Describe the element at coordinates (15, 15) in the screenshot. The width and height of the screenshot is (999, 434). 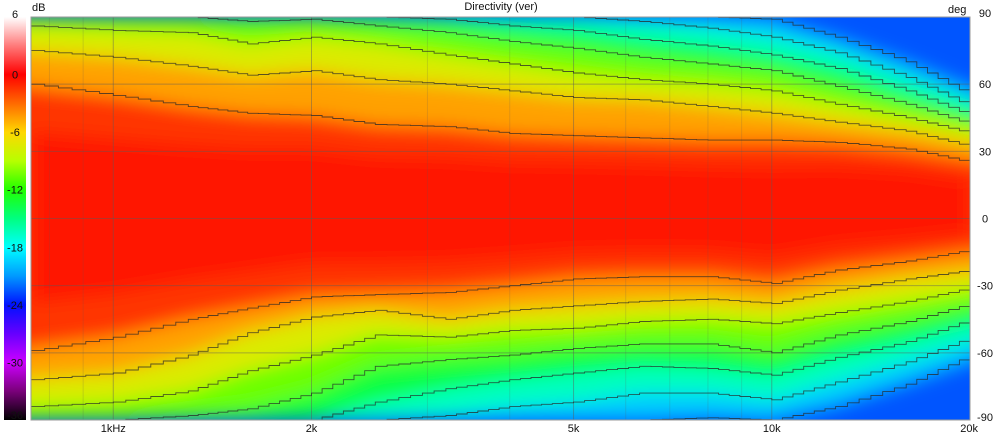
I see `colorbar-tick-label: 6` at that location.